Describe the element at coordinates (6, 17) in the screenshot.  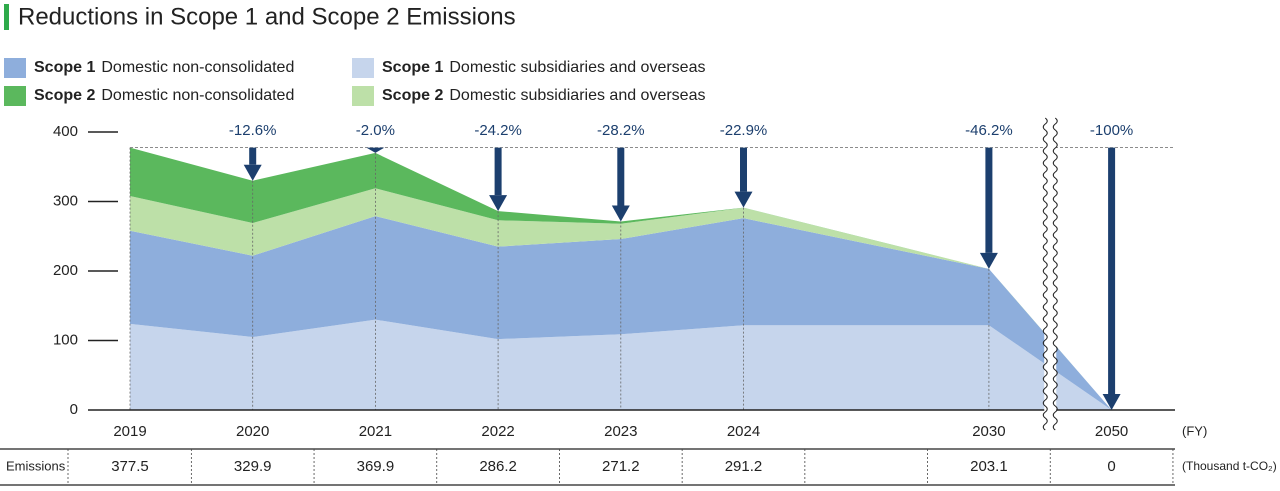
I see `title-marker` at that location.